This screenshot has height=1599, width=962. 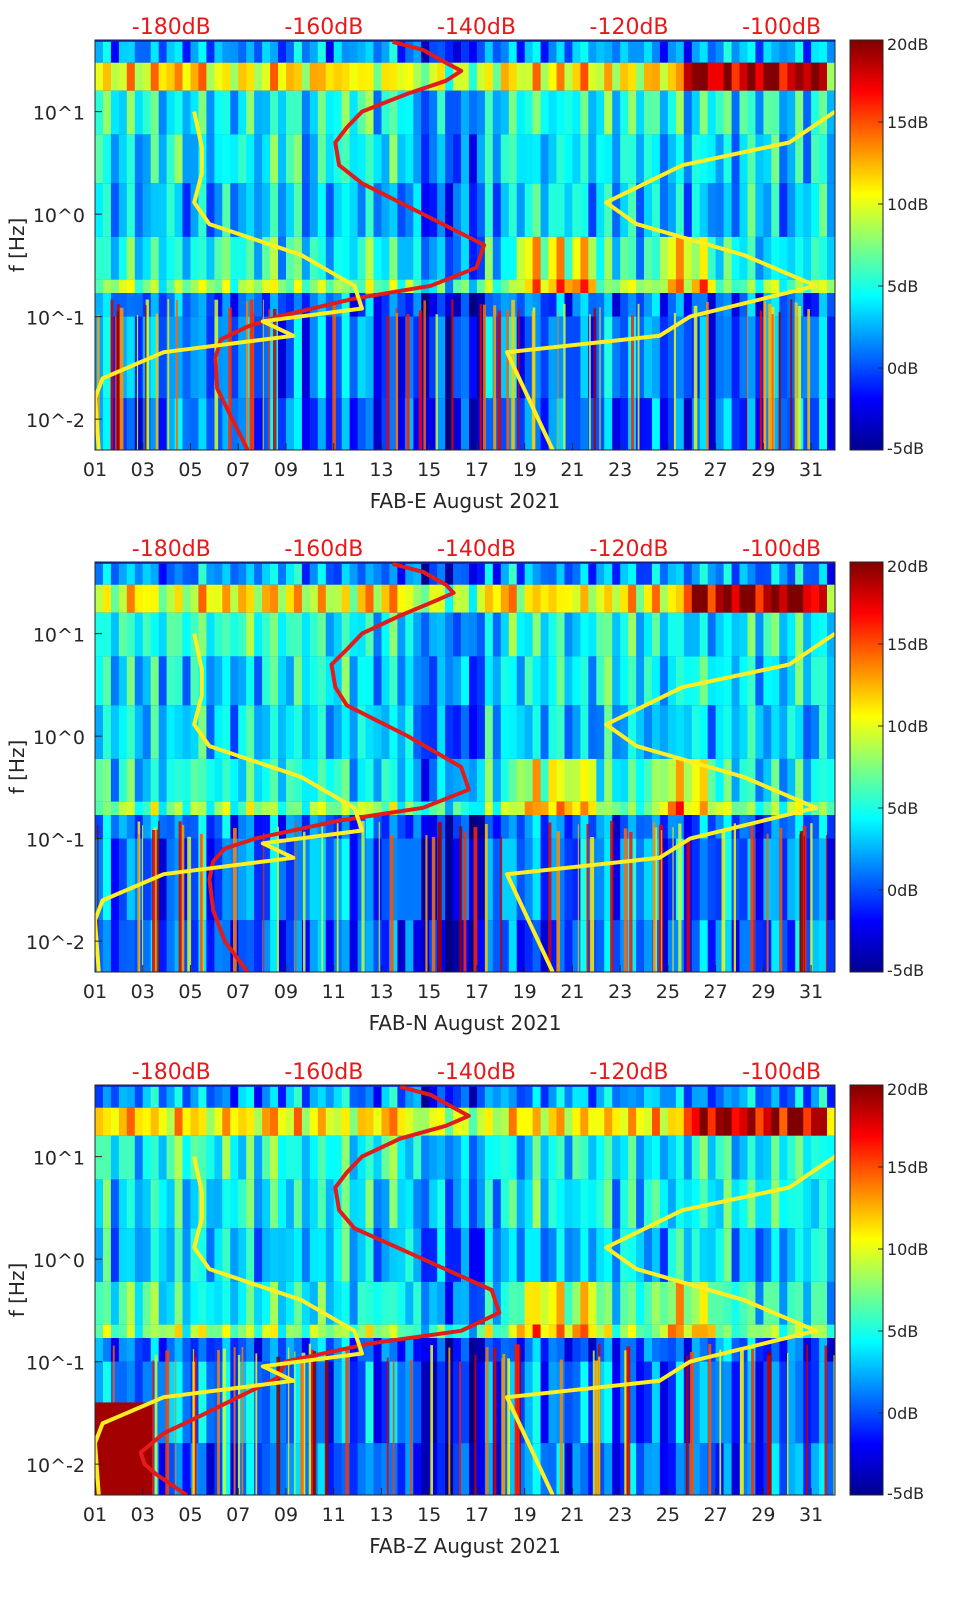 I want to click on x-axis-title: FAB-N August 2021, so click(x=465, y=1023).